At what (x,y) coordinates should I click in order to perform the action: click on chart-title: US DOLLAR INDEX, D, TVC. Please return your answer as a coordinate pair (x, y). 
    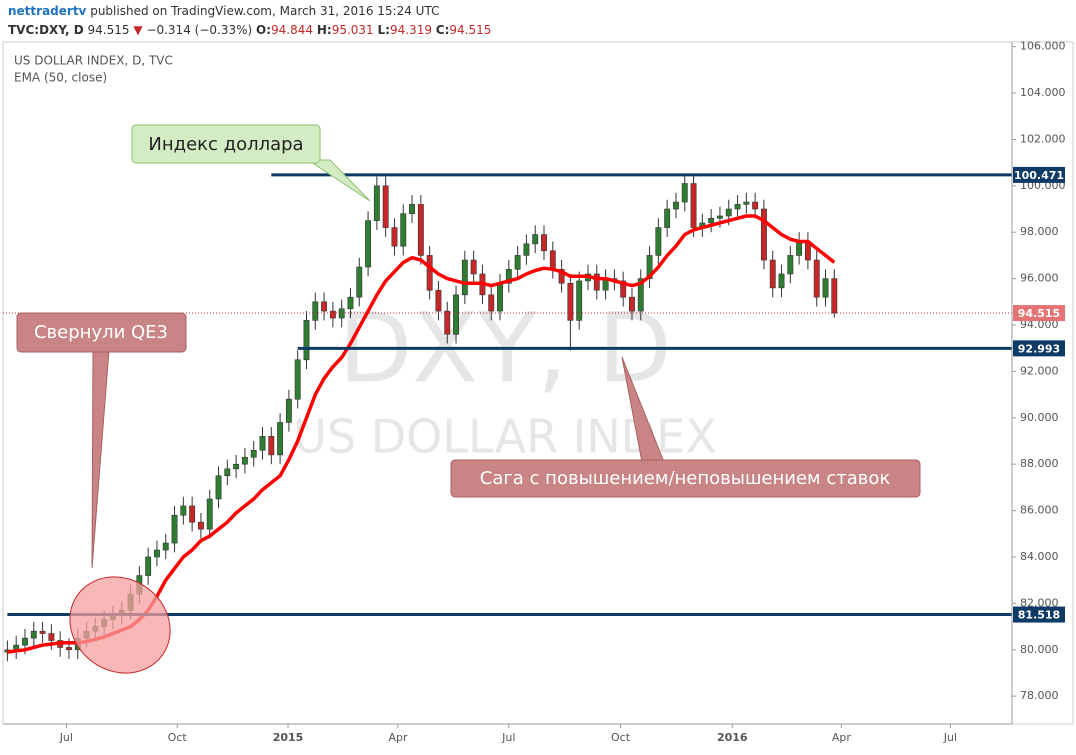
    Looking at the image, I should click on (93, 61).